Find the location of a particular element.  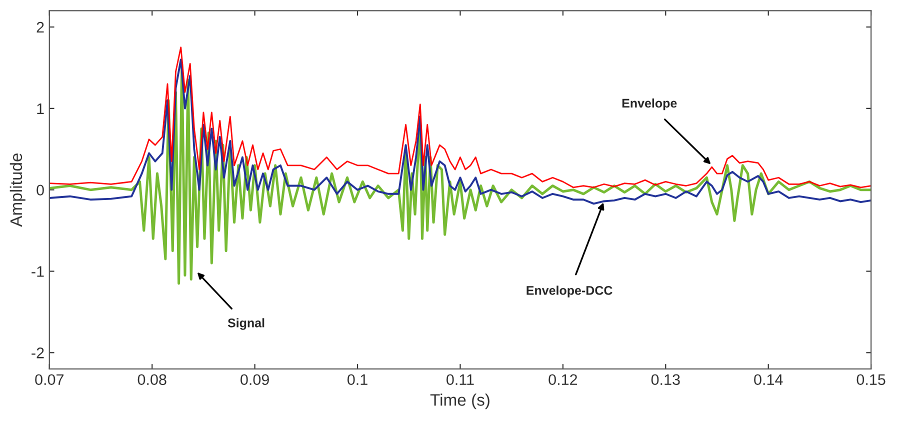

y-tick-label: -1 is located at coordinates (38, 271).